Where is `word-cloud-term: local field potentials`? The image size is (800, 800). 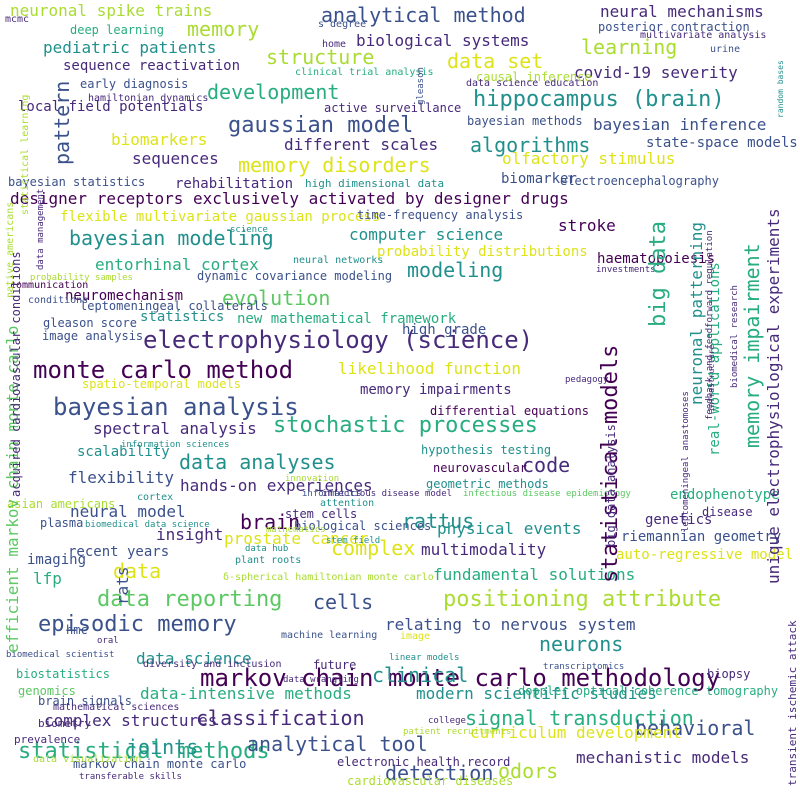
word-cloud-term: local field potentials is located at coordinates (111, 107).